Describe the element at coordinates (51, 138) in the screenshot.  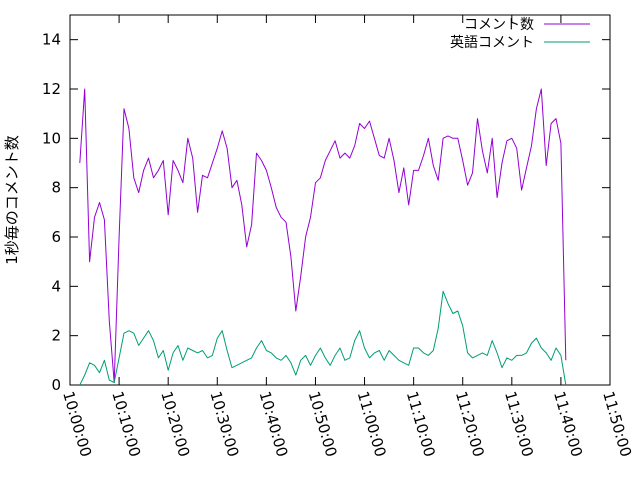
I see `y-tick-label: 10` at that location.